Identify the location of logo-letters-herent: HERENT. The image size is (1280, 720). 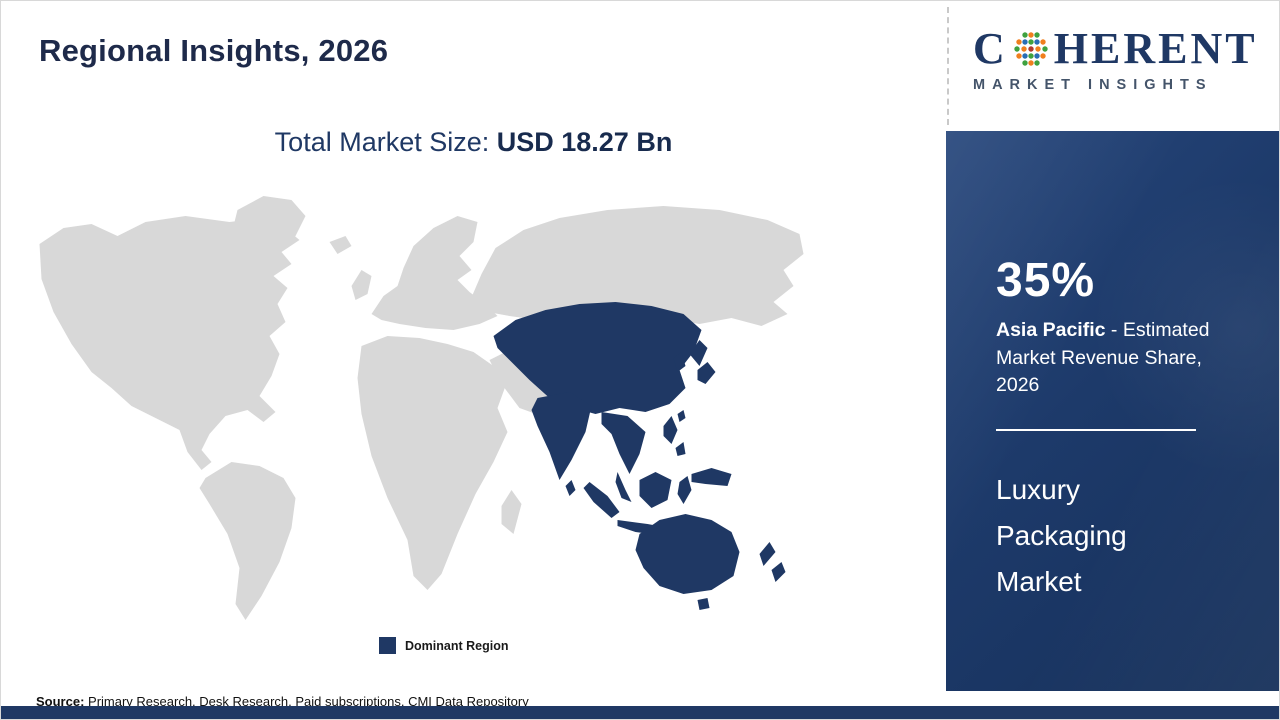
(1155, 48).